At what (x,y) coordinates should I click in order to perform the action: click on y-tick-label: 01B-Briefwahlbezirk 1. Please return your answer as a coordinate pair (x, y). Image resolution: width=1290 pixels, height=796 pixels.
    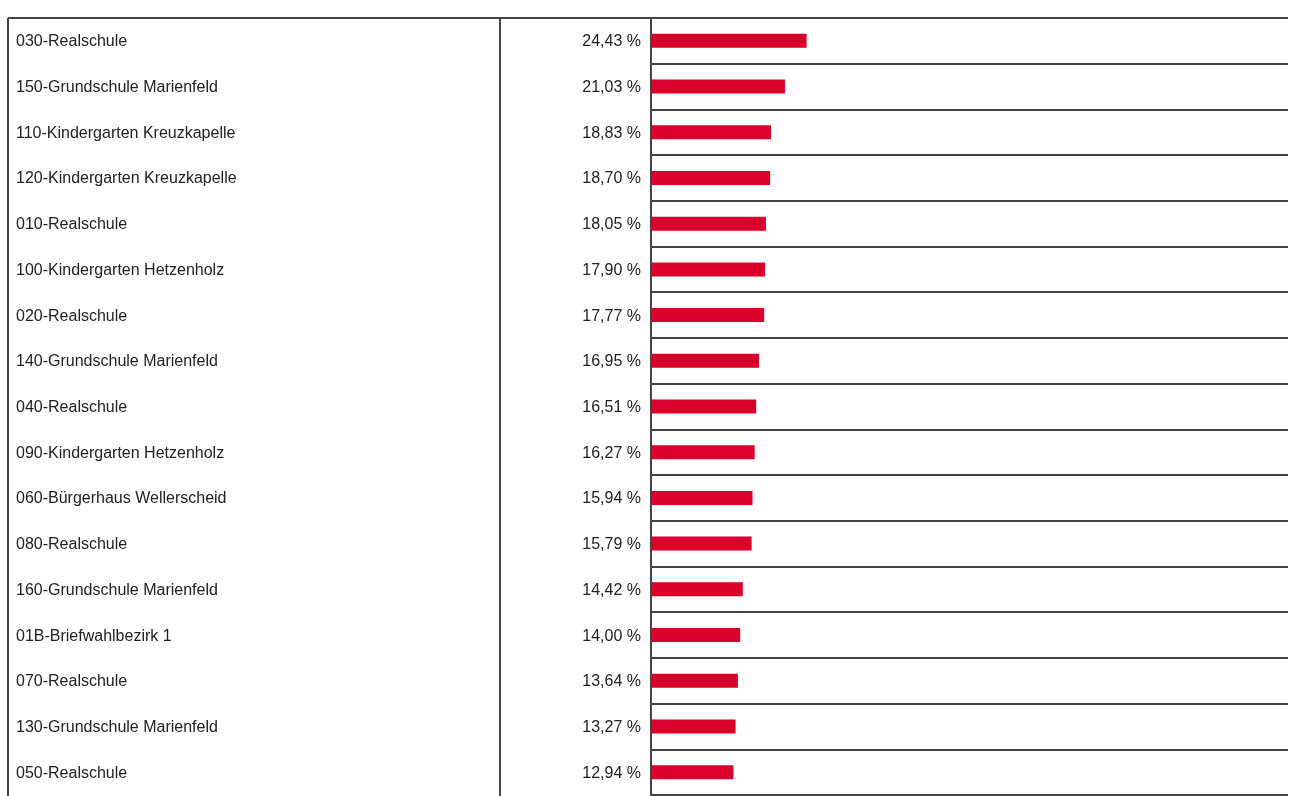
    Looking at the image, I should click on (94, 635).